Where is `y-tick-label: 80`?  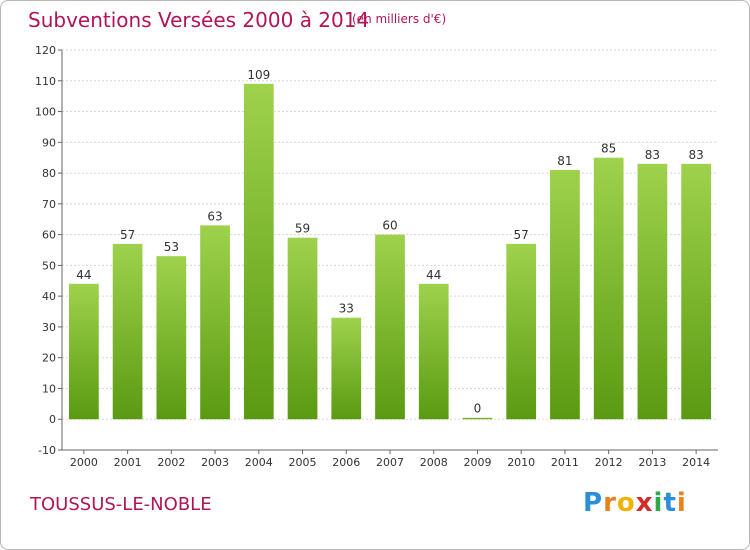
y-tick-label: 80 is located at coordinates (49, 173).